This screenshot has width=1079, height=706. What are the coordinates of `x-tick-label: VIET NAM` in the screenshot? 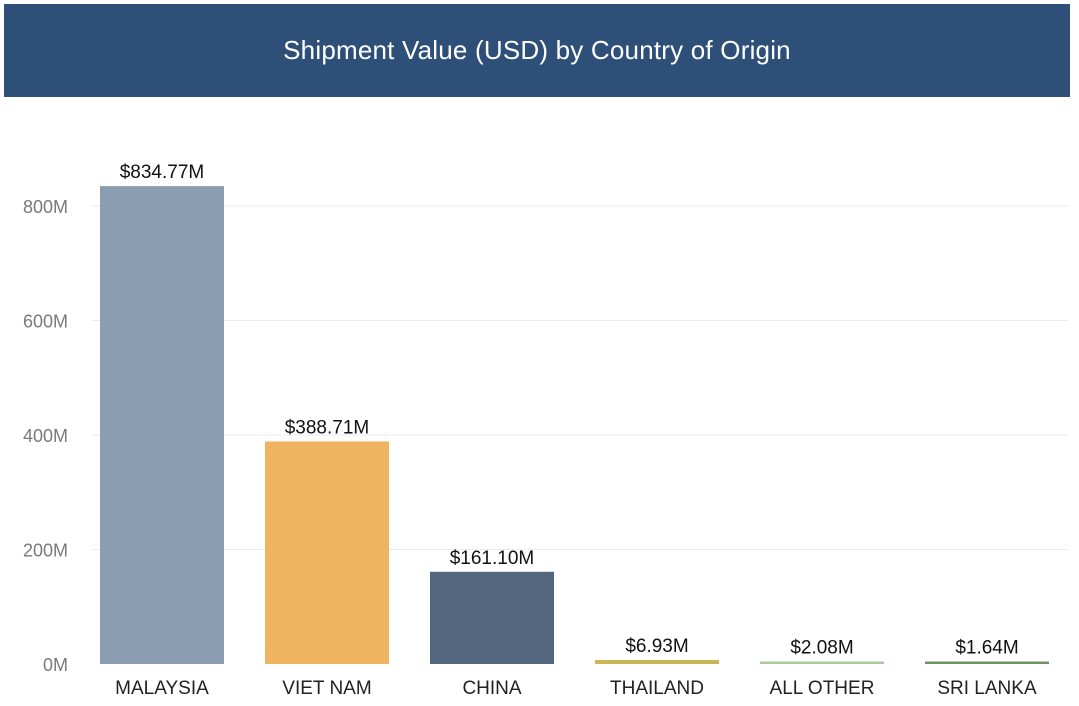 It's located at (326, 688).